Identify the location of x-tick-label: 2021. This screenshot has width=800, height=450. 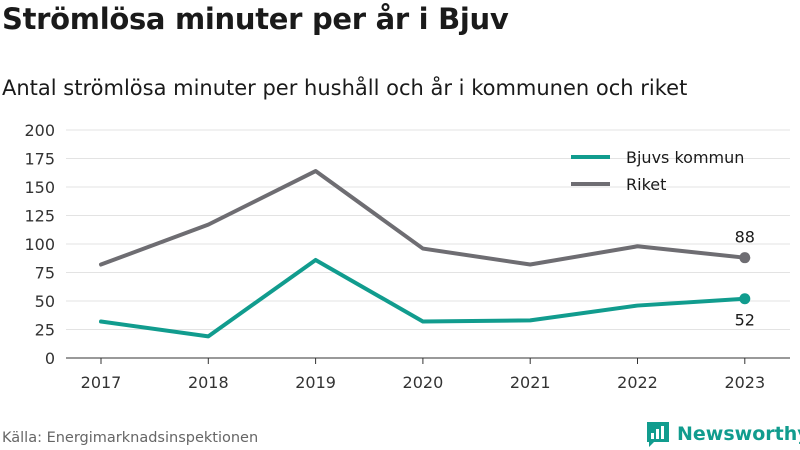
(530, 382).